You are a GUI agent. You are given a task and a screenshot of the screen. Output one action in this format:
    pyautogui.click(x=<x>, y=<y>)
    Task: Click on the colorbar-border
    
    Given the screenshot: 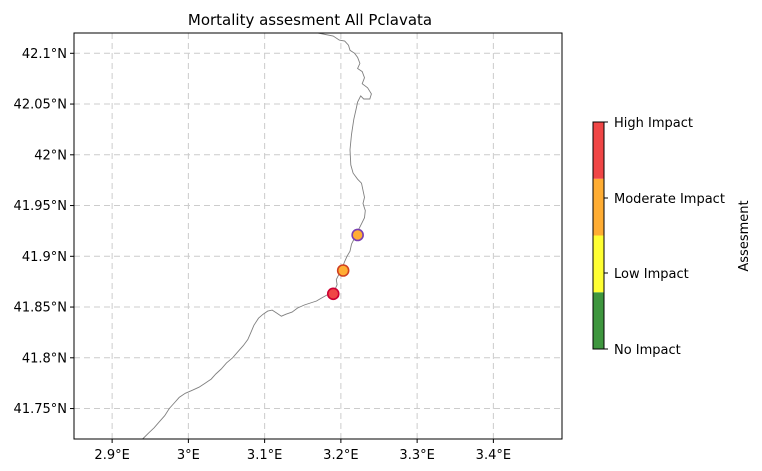 What is the action you would take?
    pyautogui.click(x=598, y=235)
    